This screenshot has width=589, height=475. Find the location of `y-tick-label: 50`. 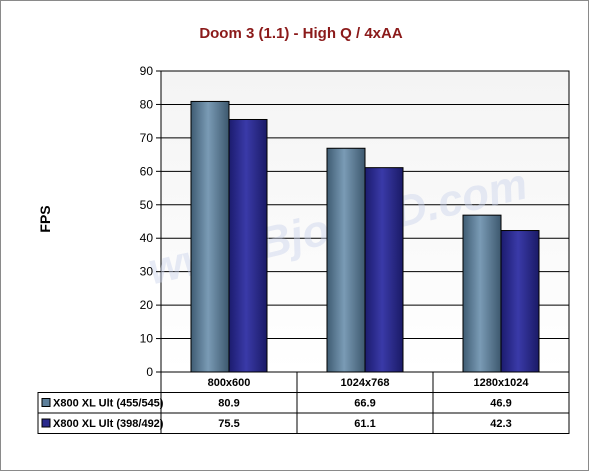

y-tick-label: 50 is located at coordinates (147, 205).